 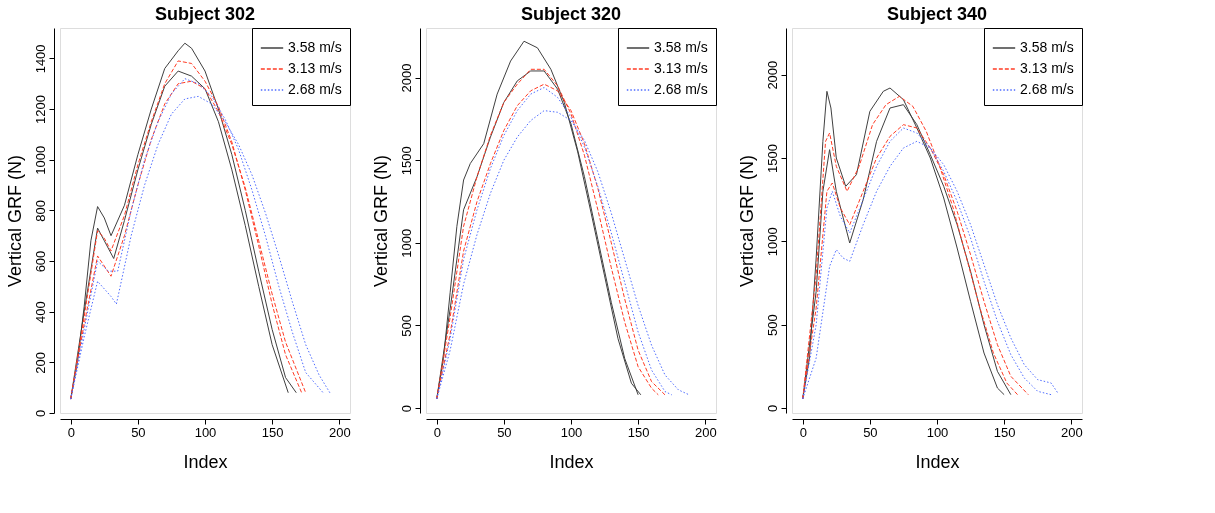 I want to click on chart-title: Subject 302, so click(x=205, y=13).